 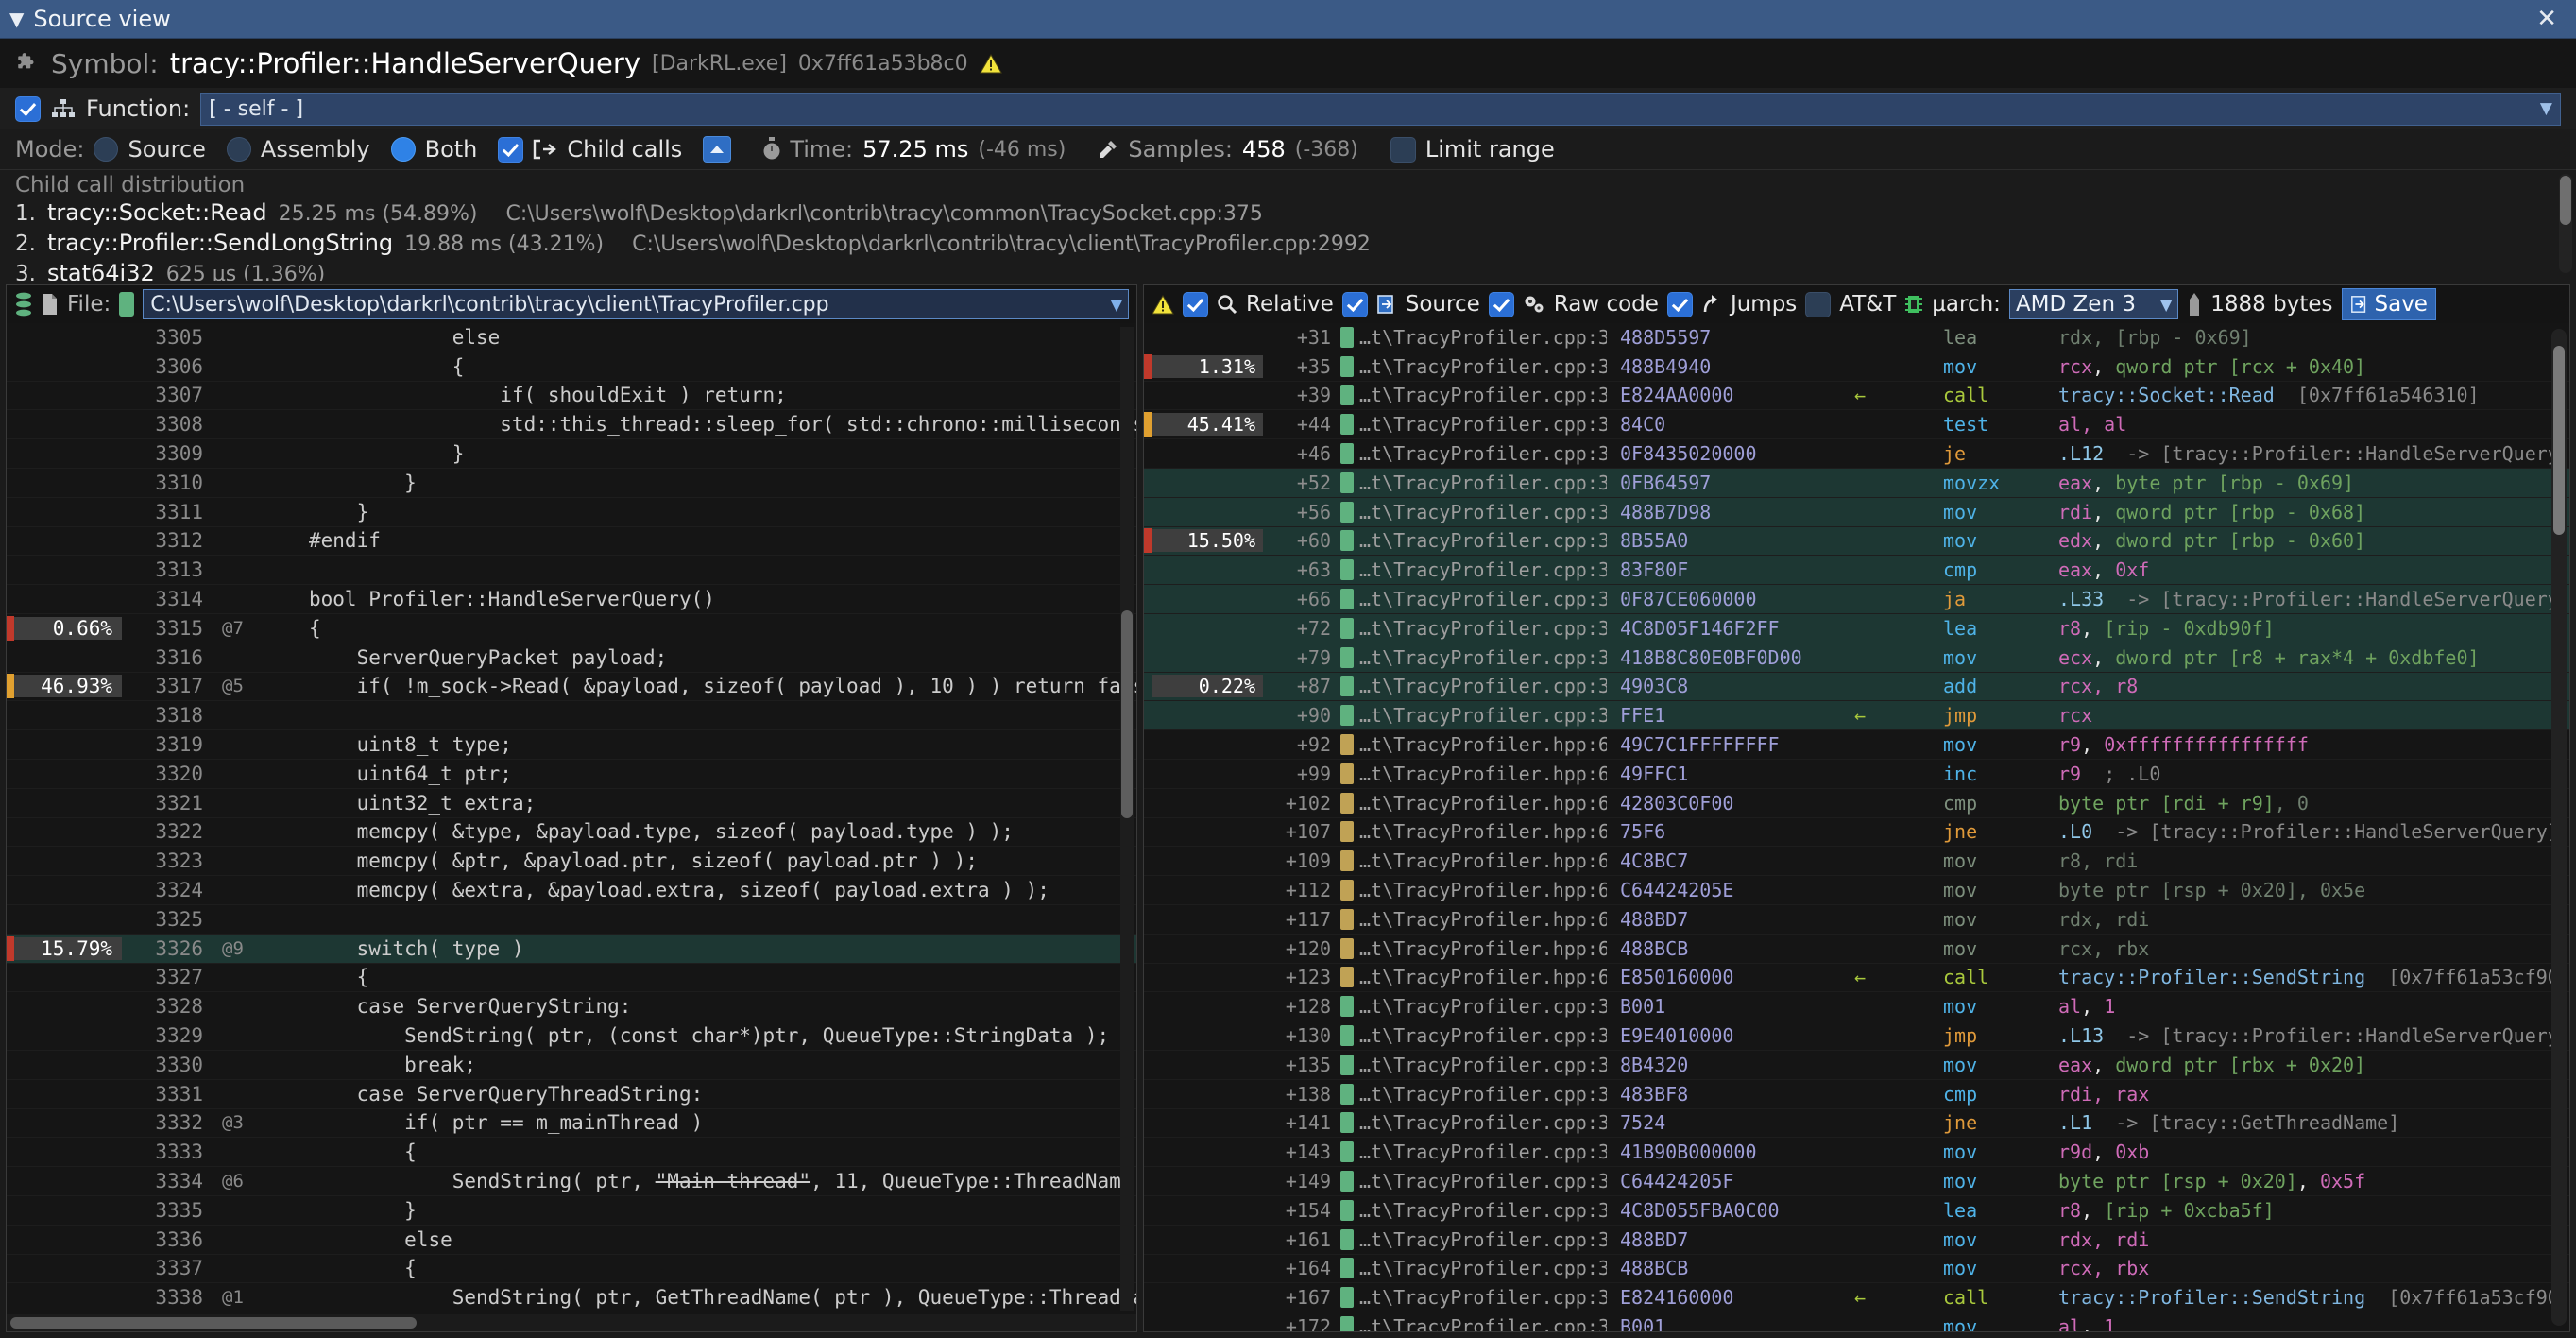 What do you see at coordinates (28, 108) in the screenshot?
I see `function-checkbox` at bounding box center [28, 108].